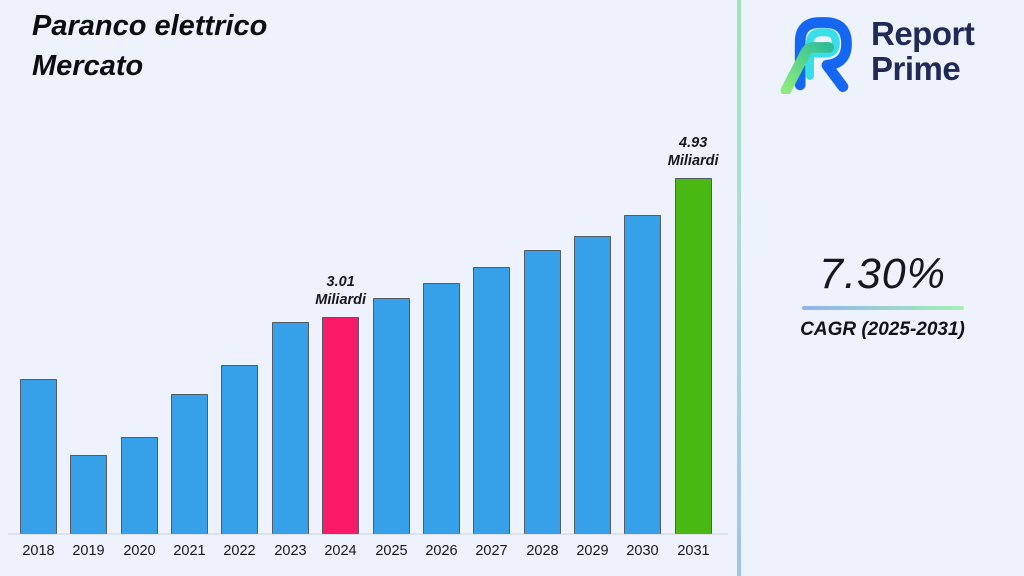 The width and height of the screenshot is (1024, 576). Describe the element at coordinates (542, 551) in the screenshot. I see `x-tick-label-2028: 2028` at that location.